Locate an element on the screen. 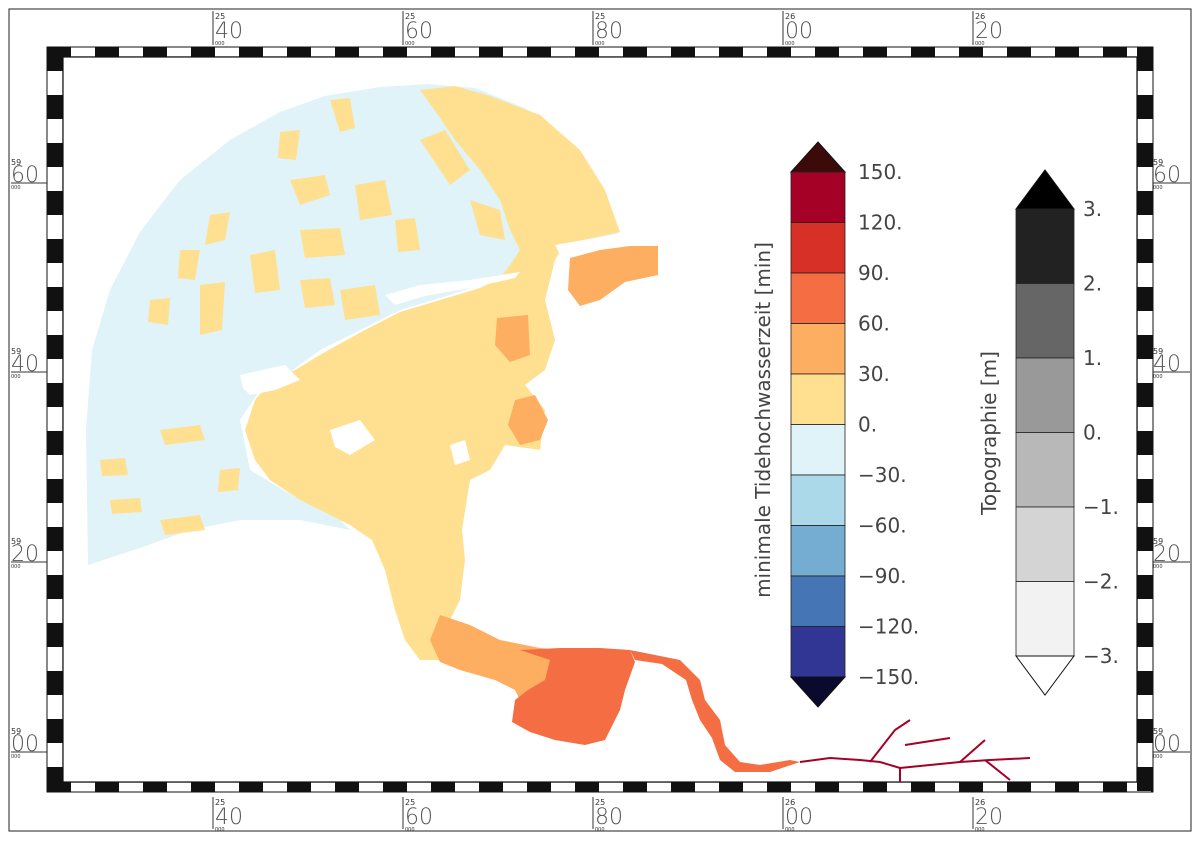 This screenshot has width=1200, height=844. colorbar-tick-label: 90. is located at coordinates (874, 273).